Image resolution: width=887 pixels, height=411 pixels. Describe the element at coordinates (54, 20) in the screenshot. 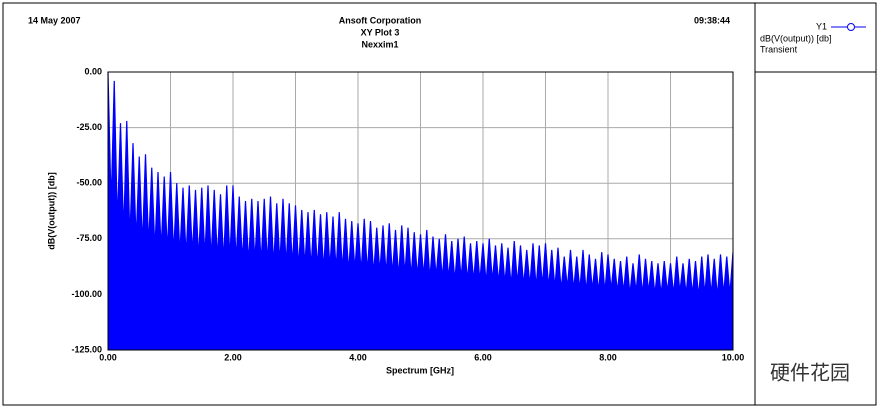

I see `date: 14 May 2007` at that location.